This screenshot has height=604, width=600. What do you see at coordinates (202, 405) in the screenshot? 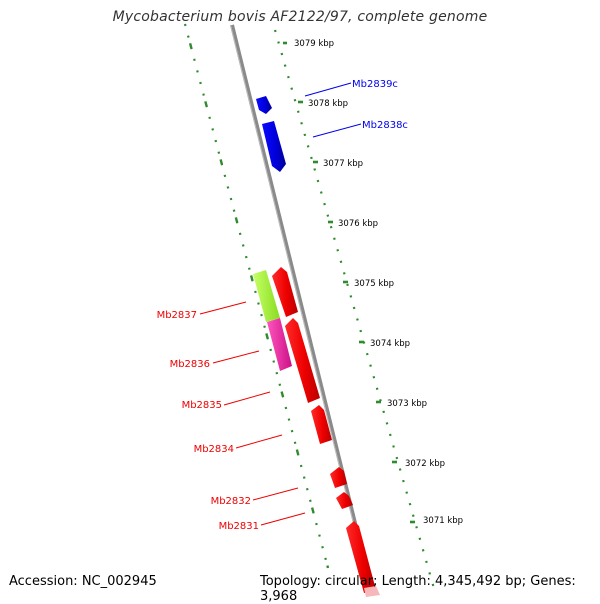
I see `gene-label: Mb2835` at bounding box center [202, 405].